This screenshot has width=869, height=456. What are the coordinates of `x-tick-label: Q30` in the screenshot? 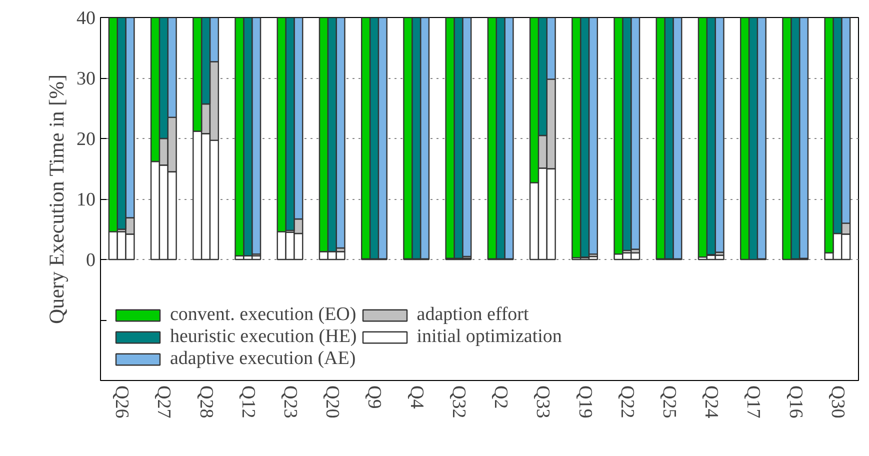 It's located at (837, 402).